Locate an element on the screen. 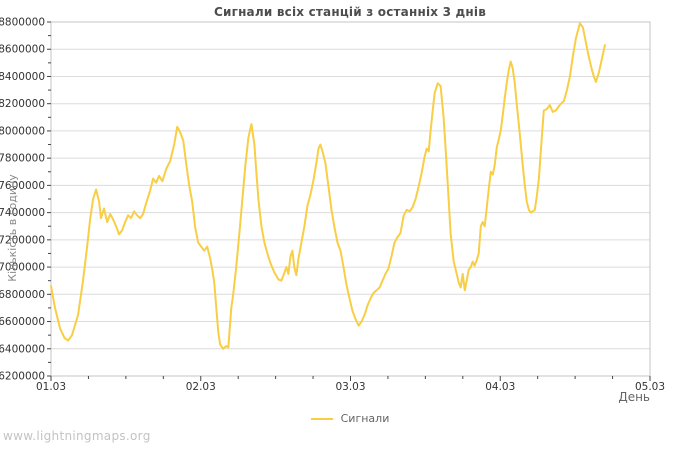 The width and height of the screenshot is (700, 450). y-axis-title: Кількість в годину is located at coordinates (12, 228).